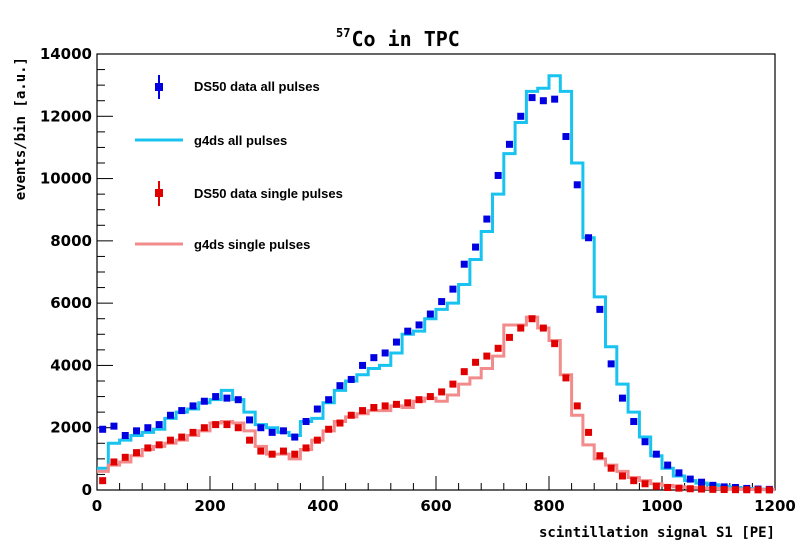 The height and width of the screenshot is (542, 801). I want to click on x-tick-label: 800, so click(548, 506).